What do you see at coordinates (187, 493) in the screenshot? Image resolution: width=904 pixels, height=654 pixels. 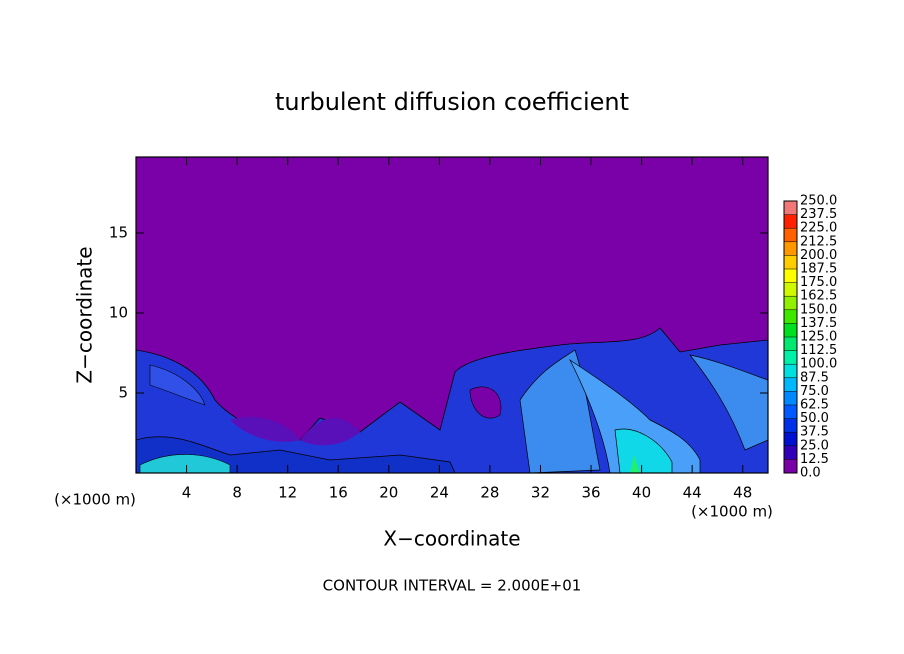 I see `x-tick-label: 4` at bounding box center [187, 493].